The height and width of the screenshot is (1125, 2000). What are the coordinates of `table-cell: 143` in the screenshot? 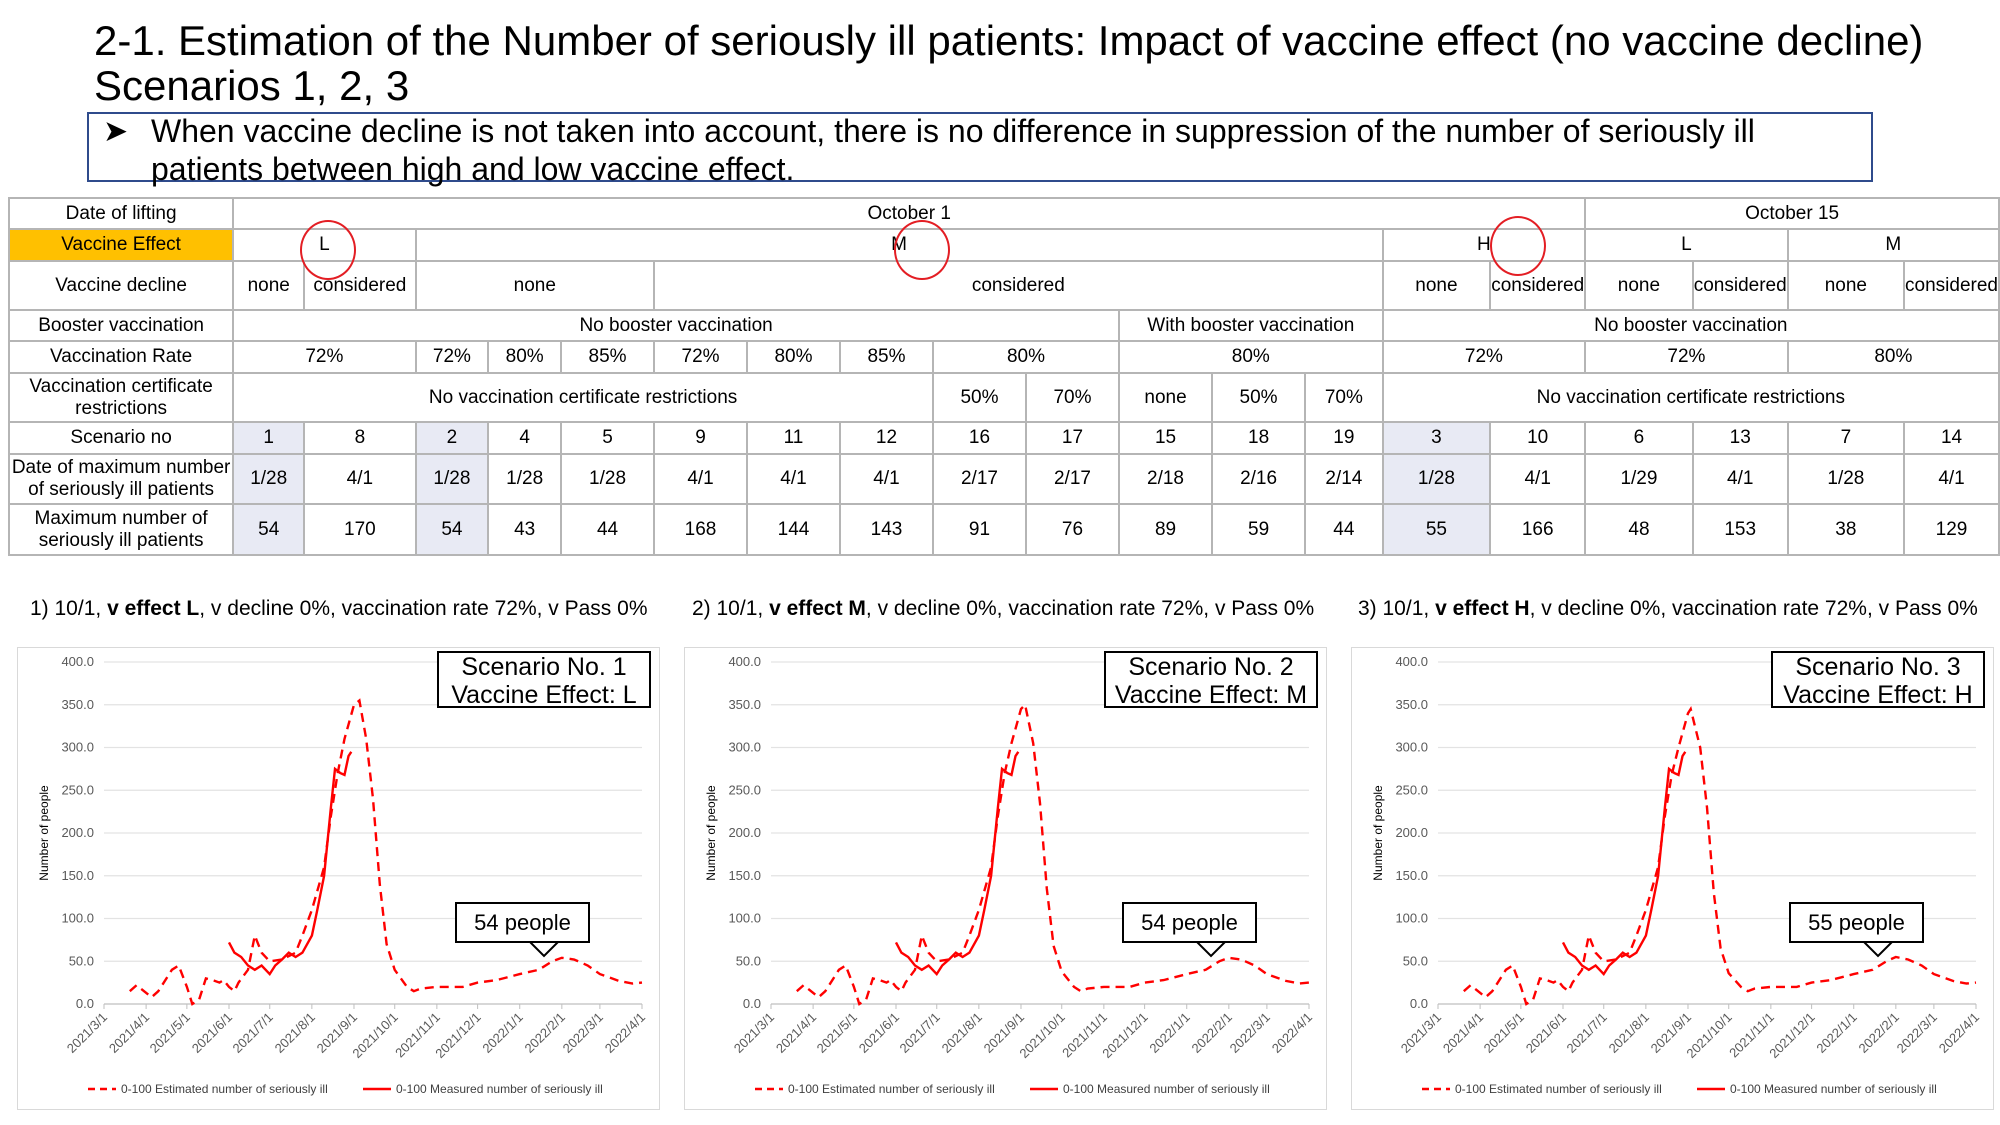 It's located at (886, 529).